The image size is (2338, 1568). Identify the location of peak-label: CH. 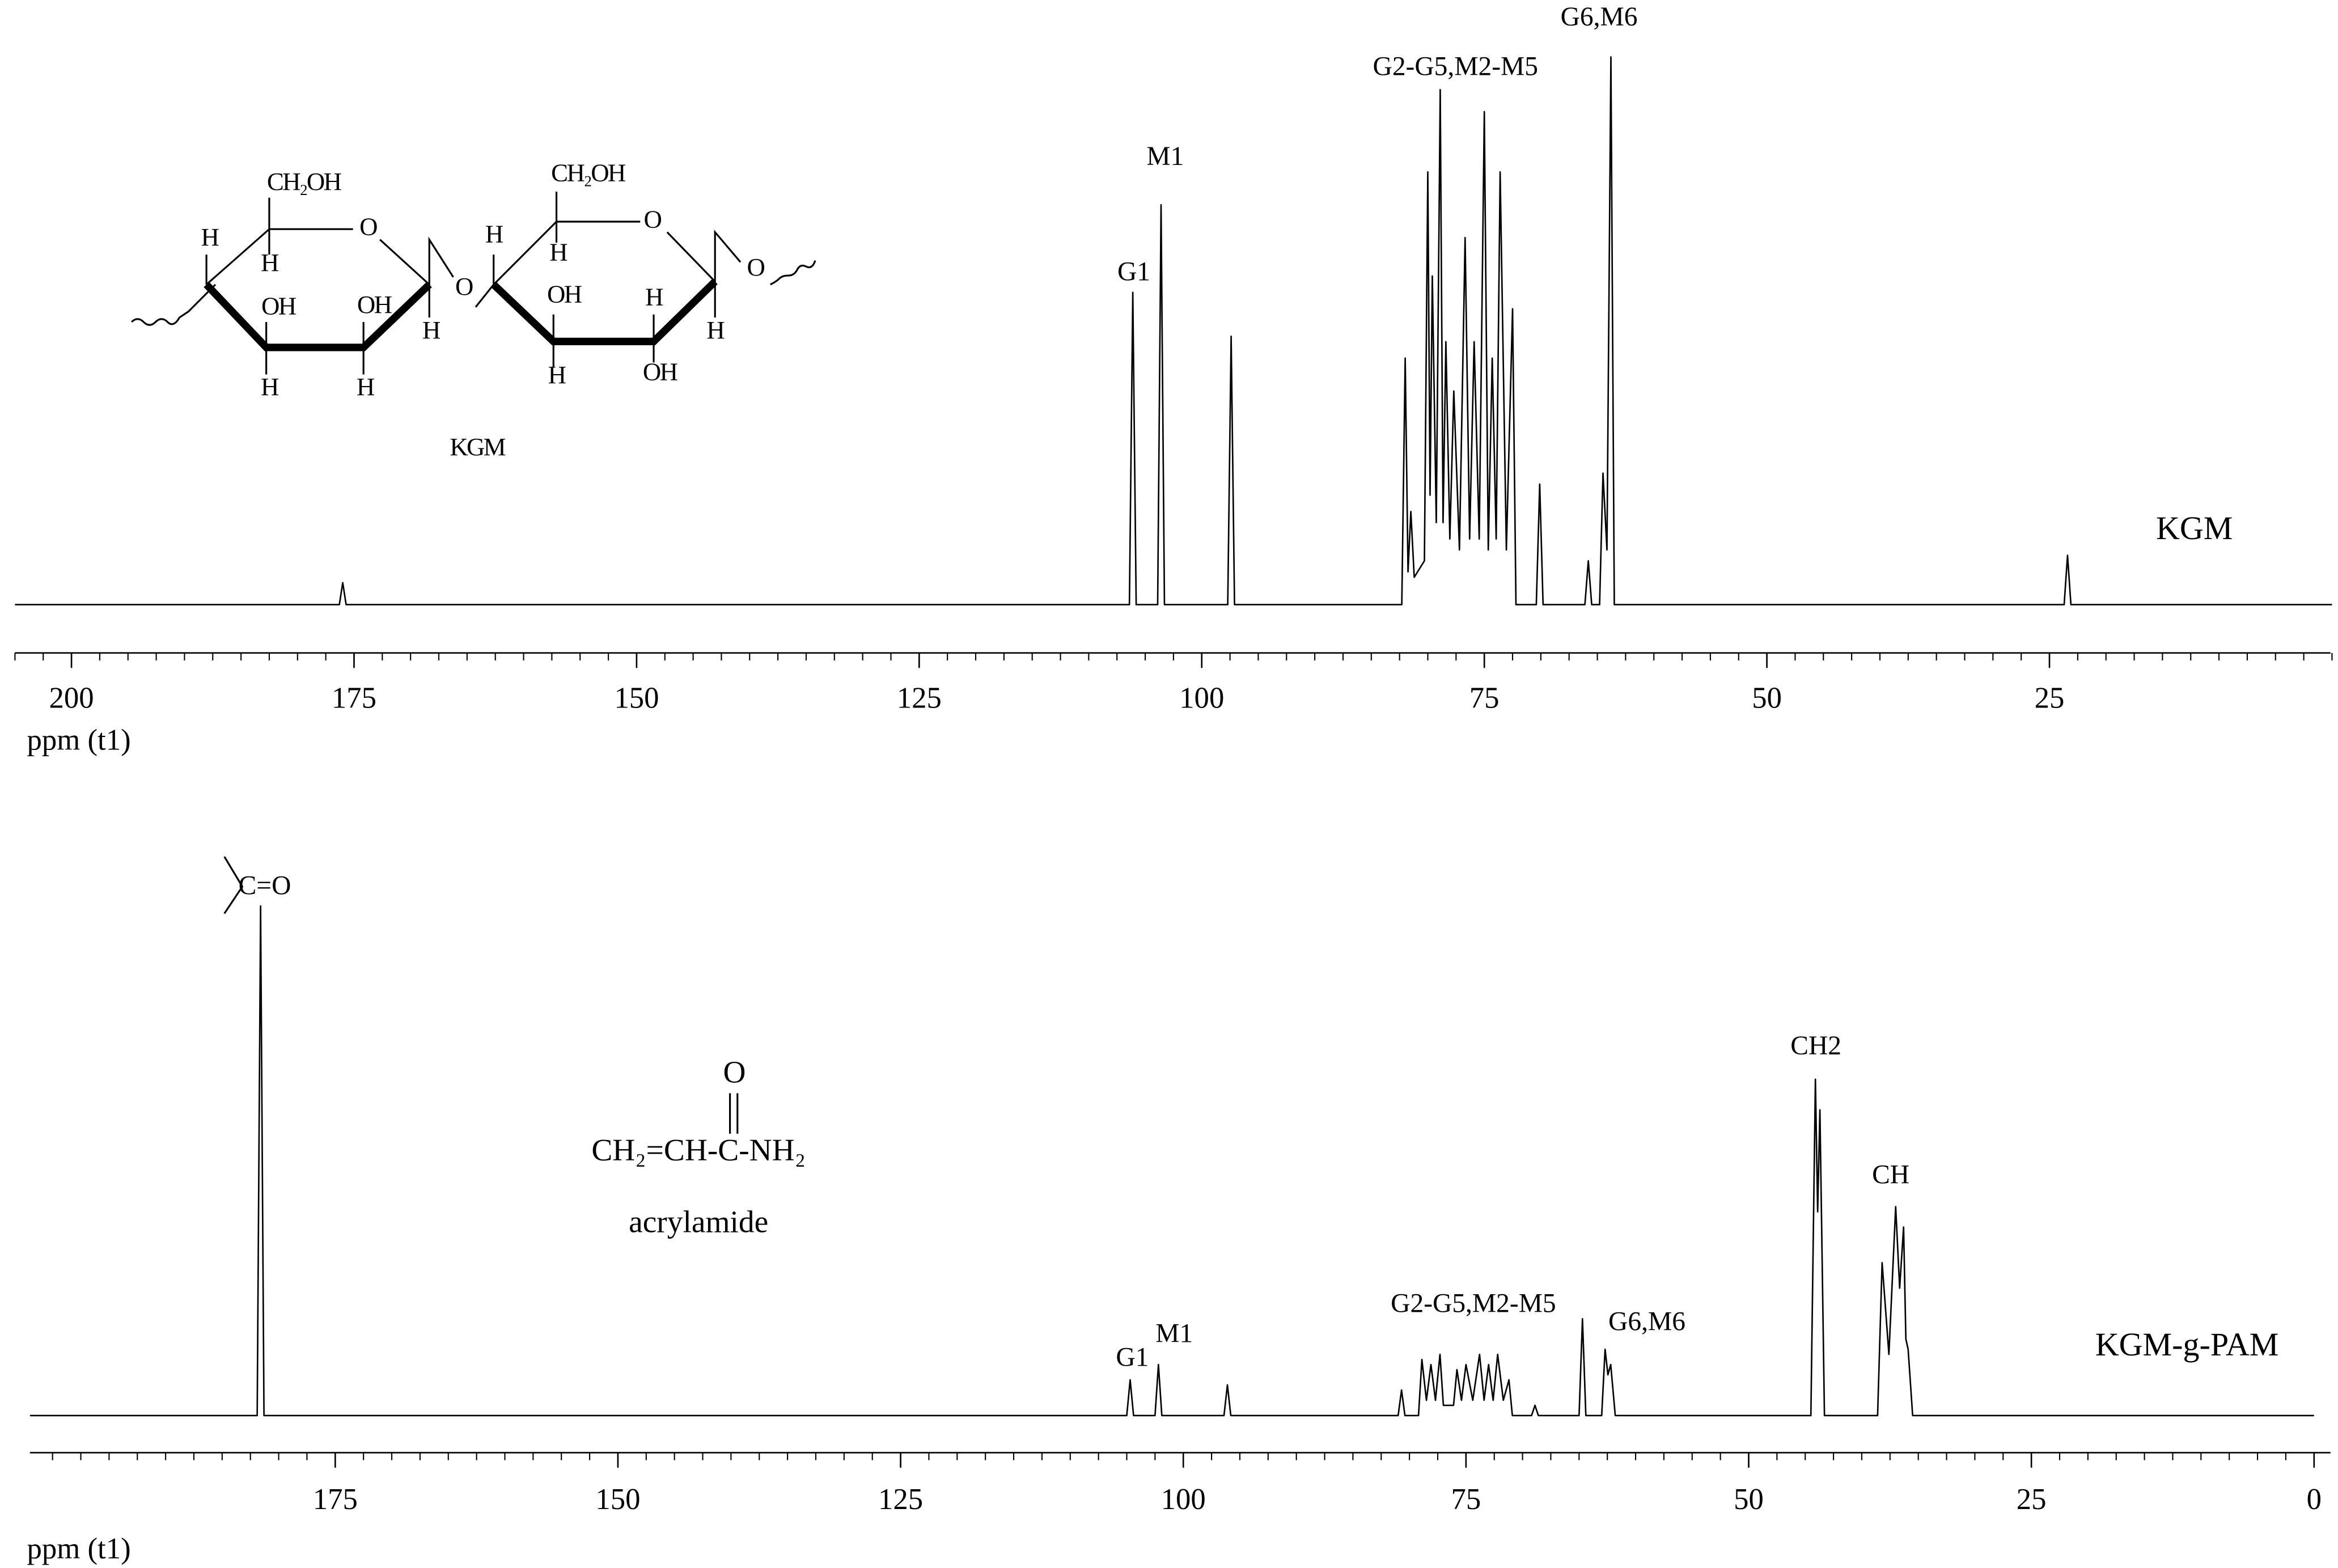
(1890, 1174).